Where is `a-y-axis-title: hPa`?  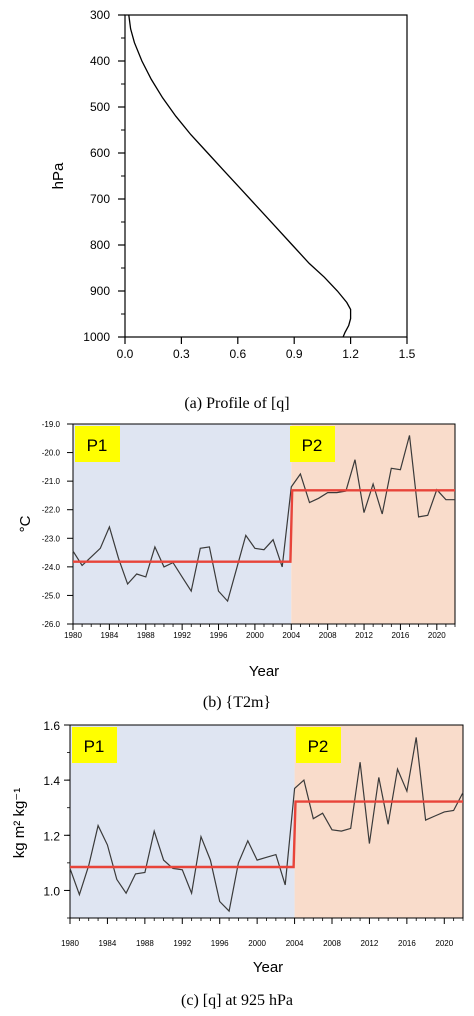
a-y-axis-title: hPa is located at coordinates (58, 175).